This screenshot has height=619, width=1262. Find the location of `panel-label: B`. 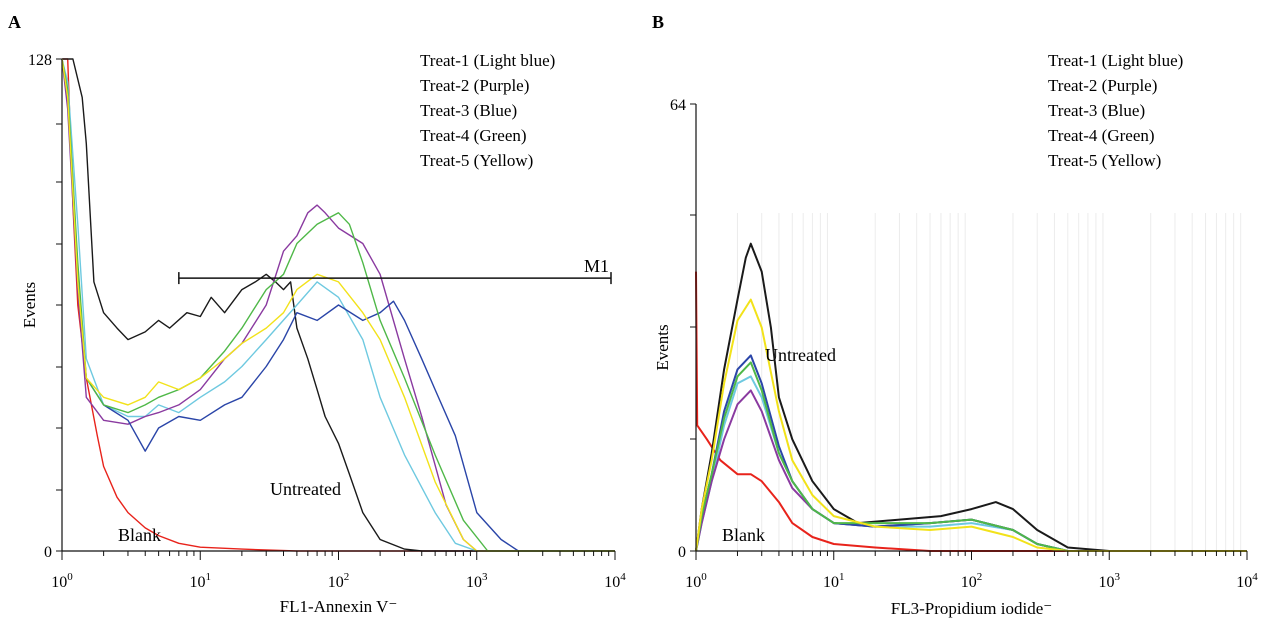

panel-label: B is located at coordinates (658, 22).